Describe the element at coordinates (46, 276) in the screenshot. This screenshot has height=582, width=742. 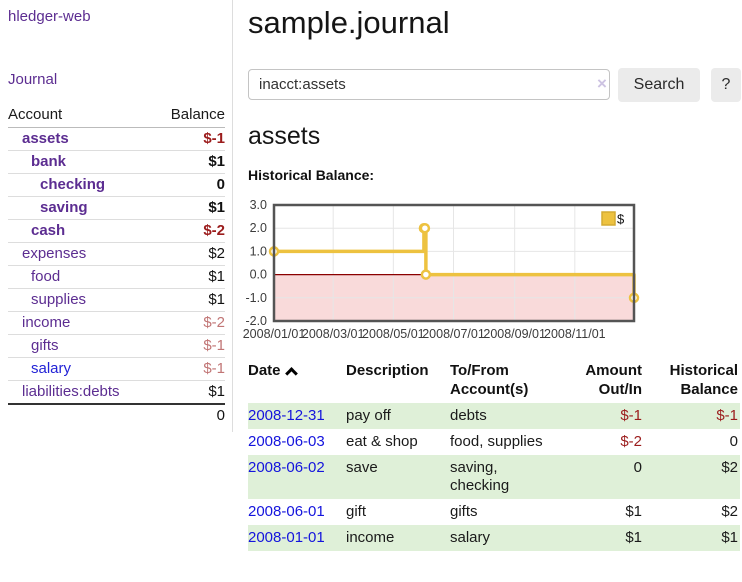
I see `account-link-food: food` at that location.